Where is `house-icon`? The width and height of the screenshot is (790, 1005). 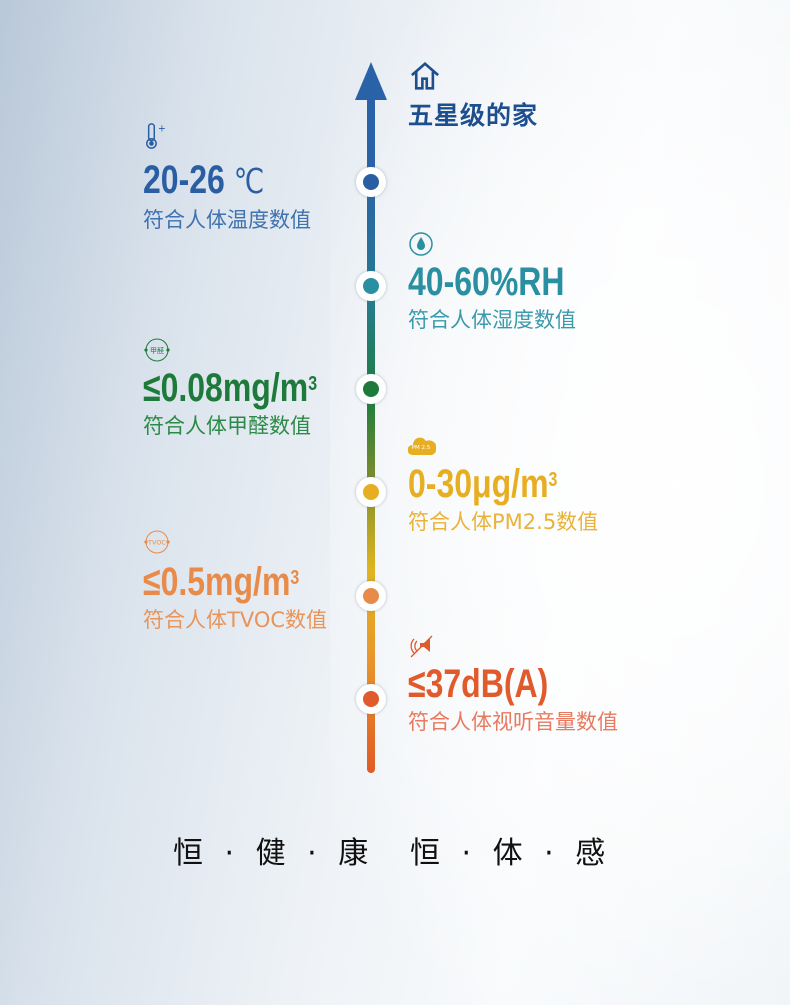 house-icon is located at coordinates (425, 76).